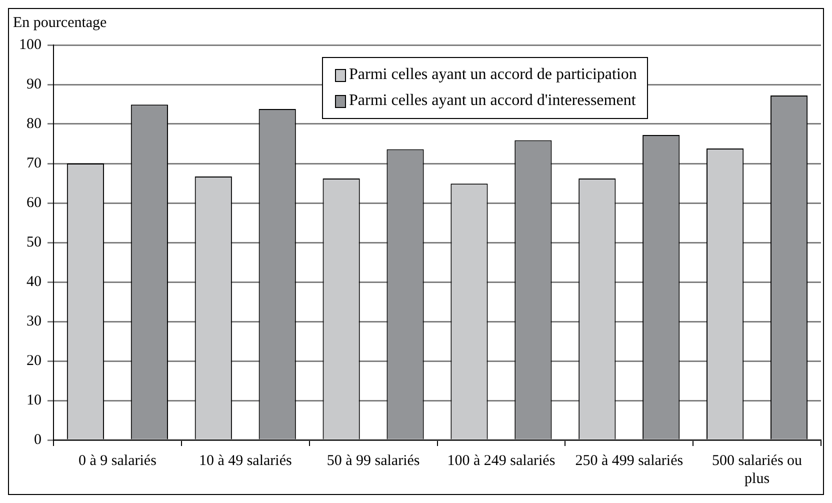 The image size is (832, 503). Describe the element at coordinates (34, 163) in the screenshot. I see `y-tick-label: 70` at that location.